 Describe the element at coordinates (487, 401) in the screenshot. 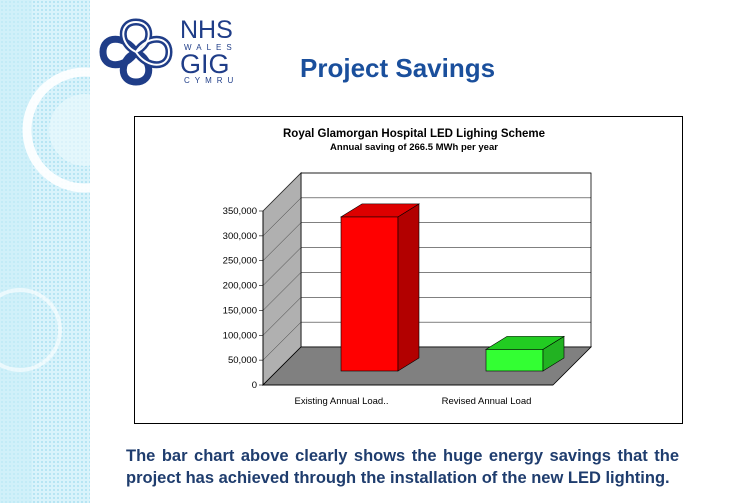

I see `x-tick-label: Revised Annual Load` at that location.